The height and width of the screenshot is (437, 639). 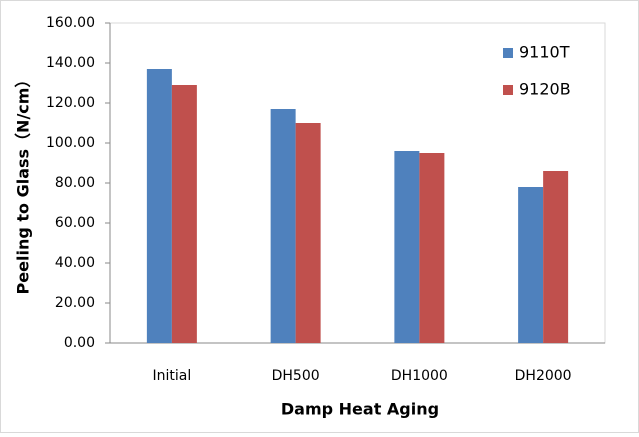 I want to click on x-tick-label: Initial, so click(x=172, y=376).